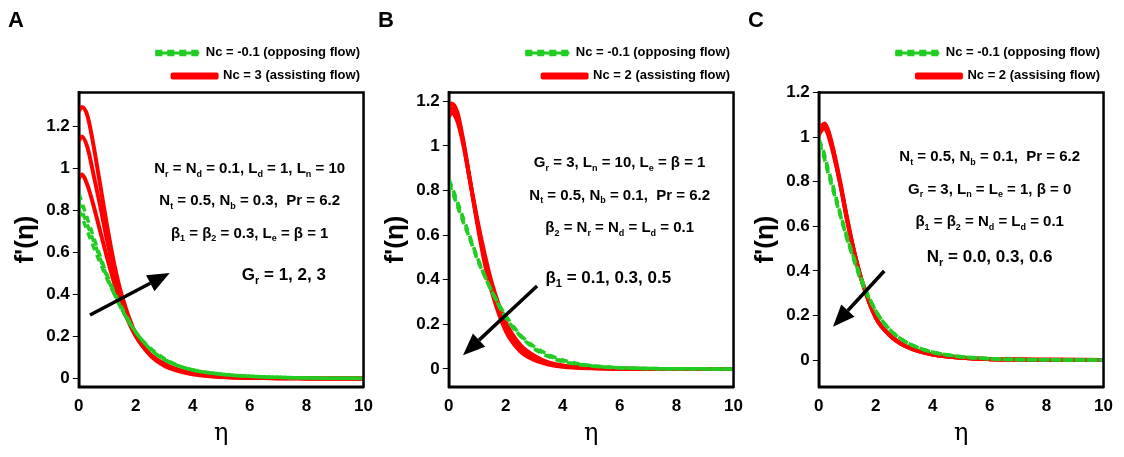 The height and width of the screenshot is (457, 1124). Describe the element at coordinates (292, 75) in the screenshot. I see `legend-label: Nc = 3 (assisting flow)` at that location.